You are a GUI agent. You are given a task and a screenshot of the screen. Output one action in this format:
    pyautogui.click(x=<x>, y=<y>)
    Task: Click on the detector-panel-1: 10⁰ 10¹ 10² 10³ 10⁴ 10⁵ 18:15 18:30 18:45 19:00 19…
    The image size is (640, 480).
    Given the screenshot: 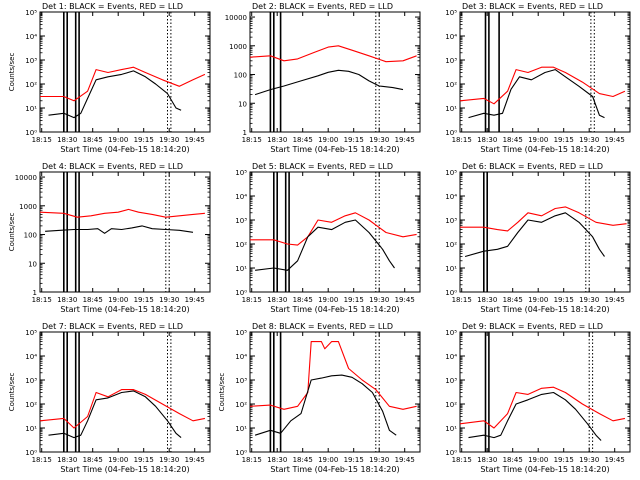 What is the action you would take?
    pyautogui.click(x=109, y=78)
    